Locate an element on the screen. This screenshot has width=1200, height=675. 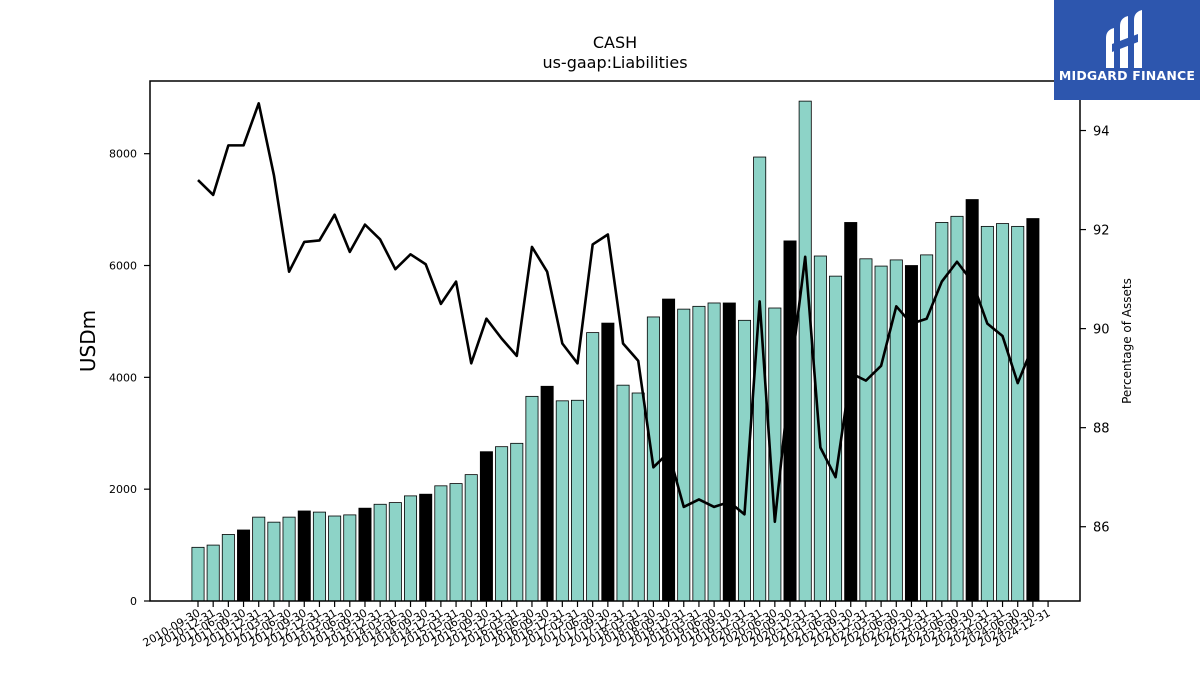
chart-subtitle: us-gaap:Liabilities is located at coordinates (614, 62).